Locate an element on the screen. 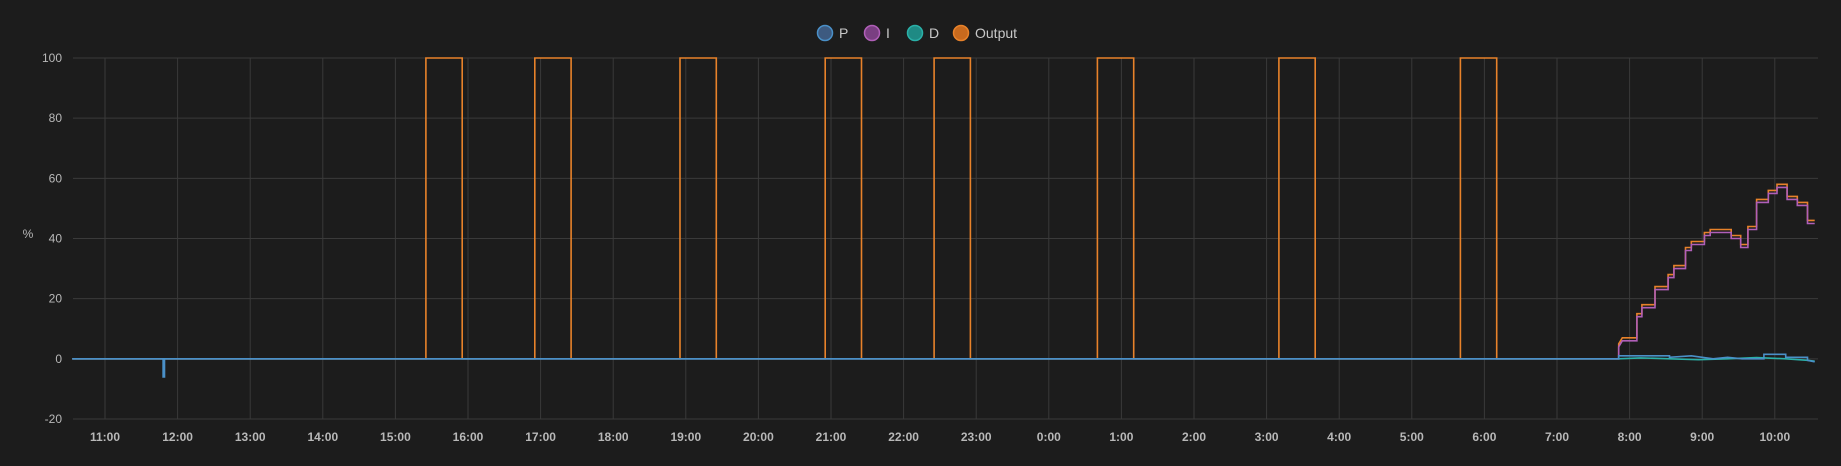  x-tick-label: 19:00 is located at coordinates (685, 437).